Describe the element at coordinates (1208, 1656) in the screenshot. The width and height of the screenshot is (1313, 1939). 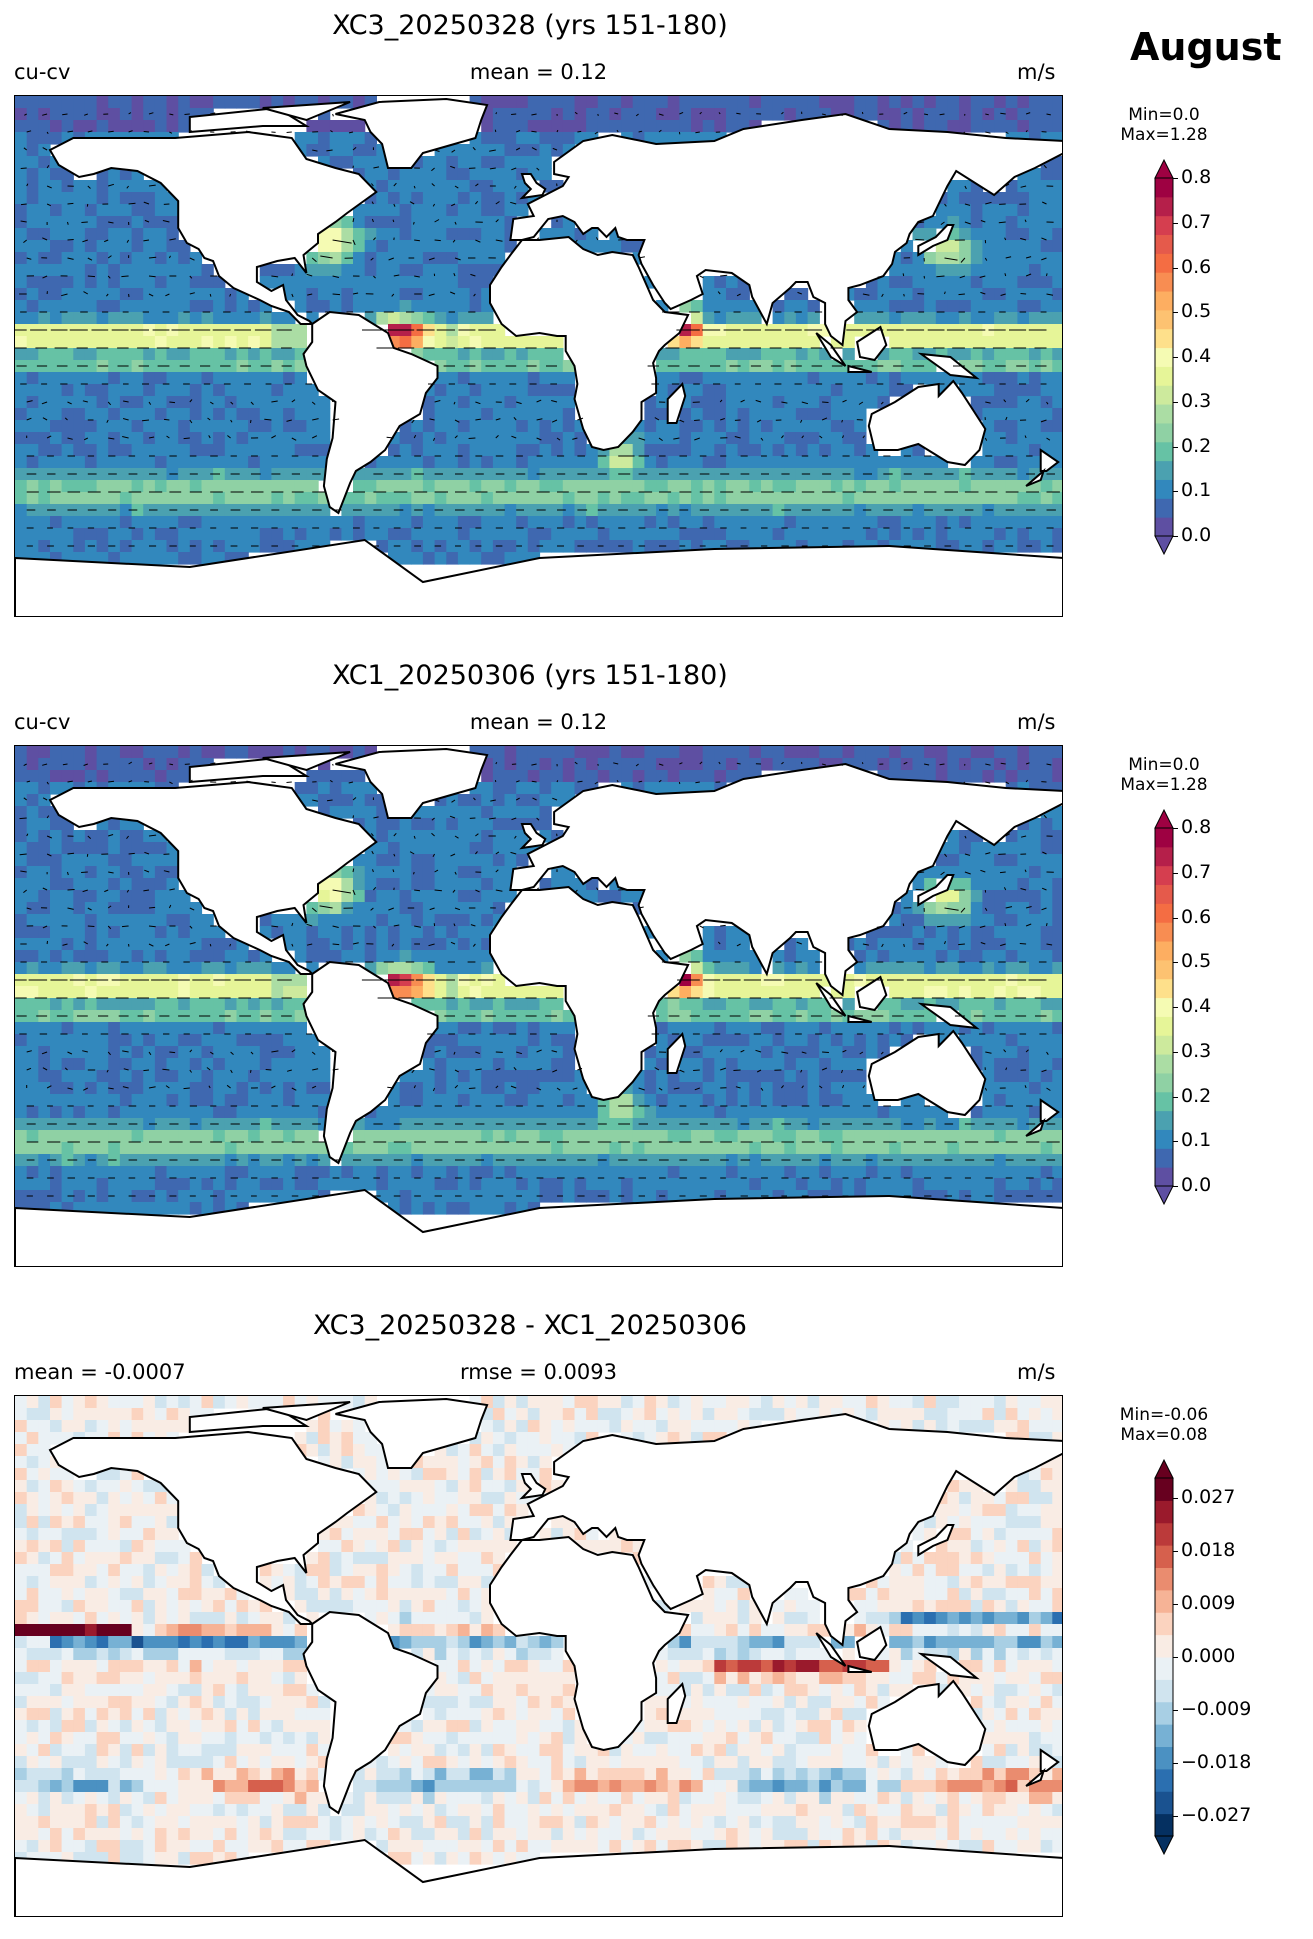
I see `colorbar-tick-label: 0.000` at that location.